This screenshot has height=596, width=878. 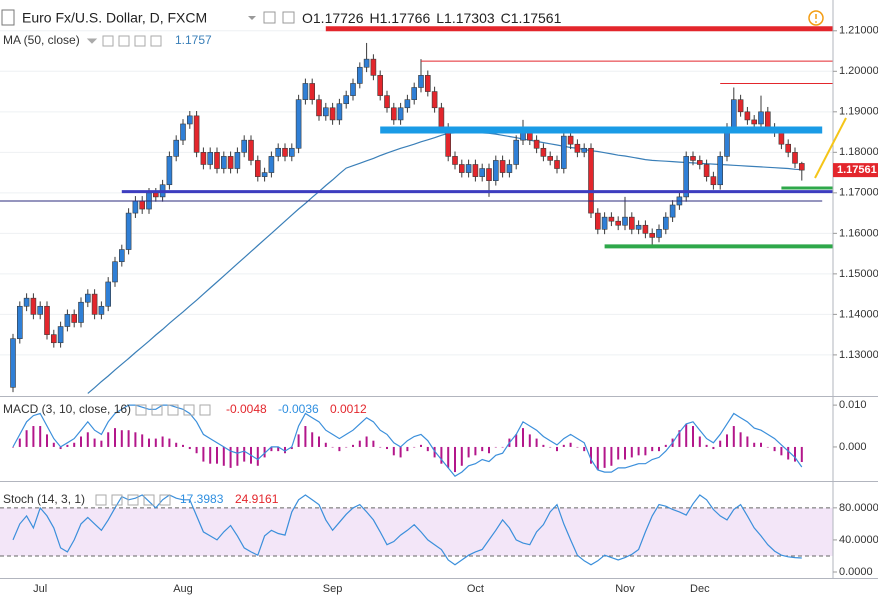 What do you see at coordinates (858, 152) in the screenshot?
I see `y-tick-label: 1.18000` at bounding box center [858, 152].